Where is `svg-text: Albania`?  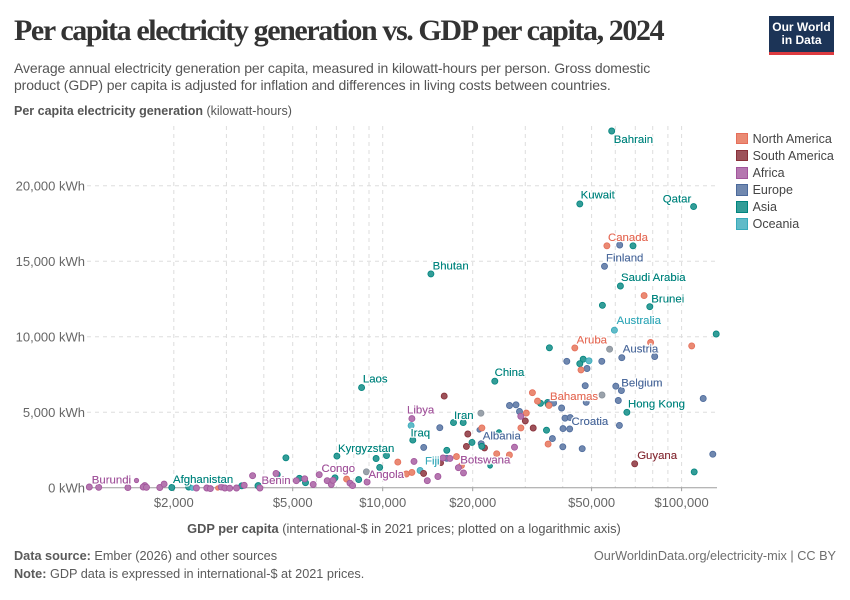
svg-text: Albania is located at coordinates (502, 437).